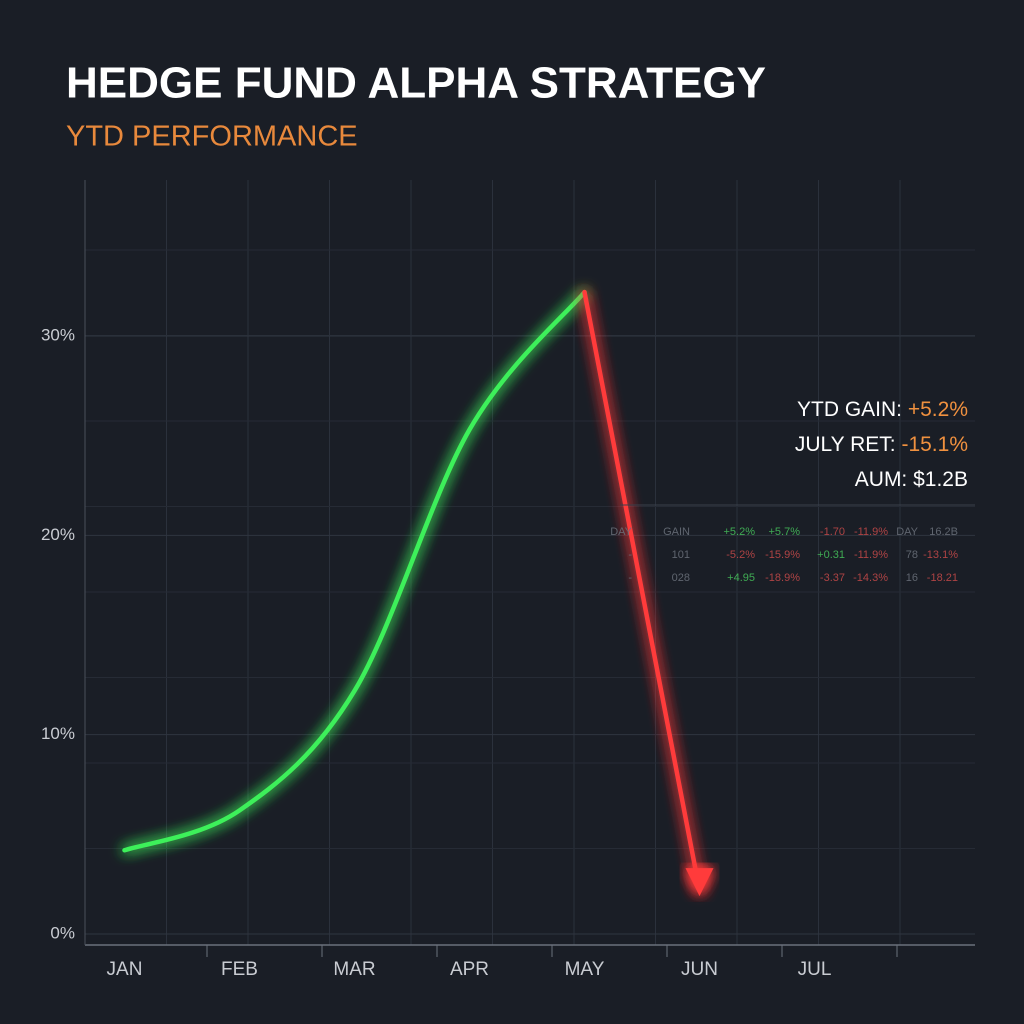 The height and width of the screenshot is (1024, 1024). What do you see at coordinates (469, 969) in the screenshot?
I see `x-tick-label: APR` at bounding box center [469, 969].